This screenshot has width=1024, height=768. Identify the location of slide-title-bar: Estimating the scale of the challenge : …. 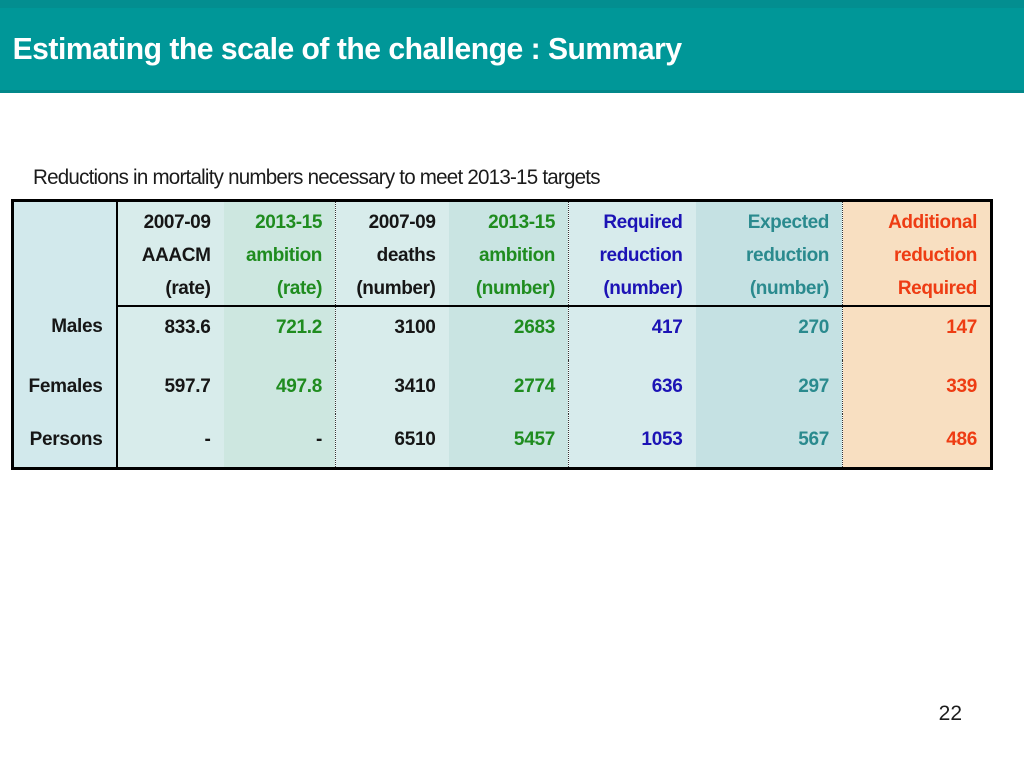
(512, 46).